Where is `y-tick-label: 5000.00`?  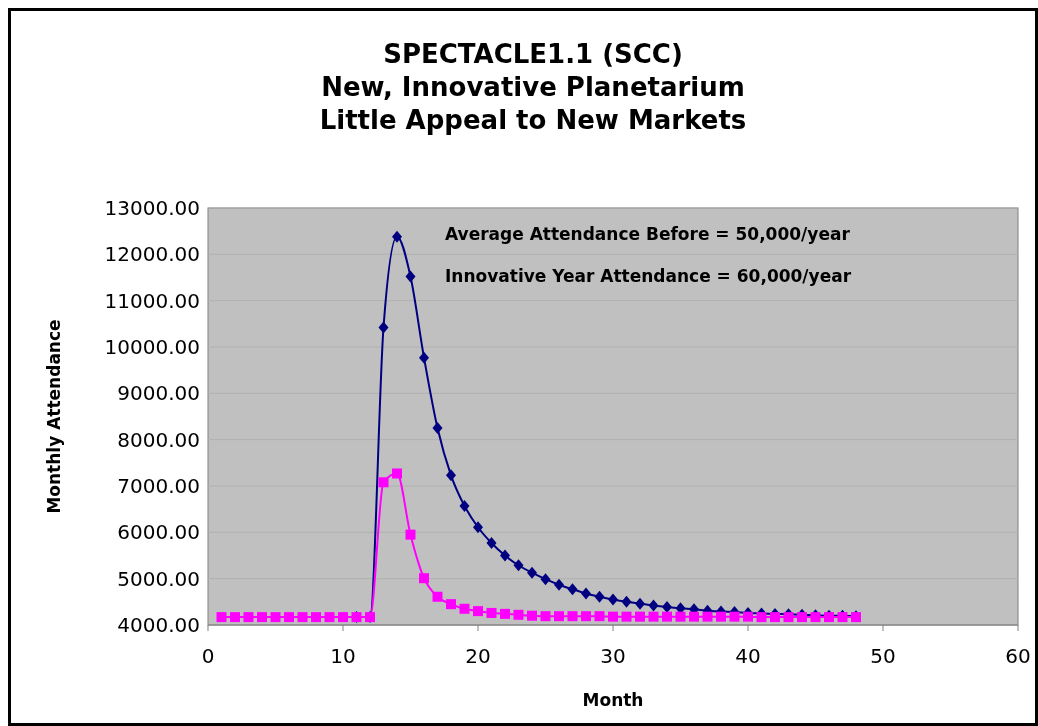 y-tick-label: 5000.00 is located at coordinates (158, 578).